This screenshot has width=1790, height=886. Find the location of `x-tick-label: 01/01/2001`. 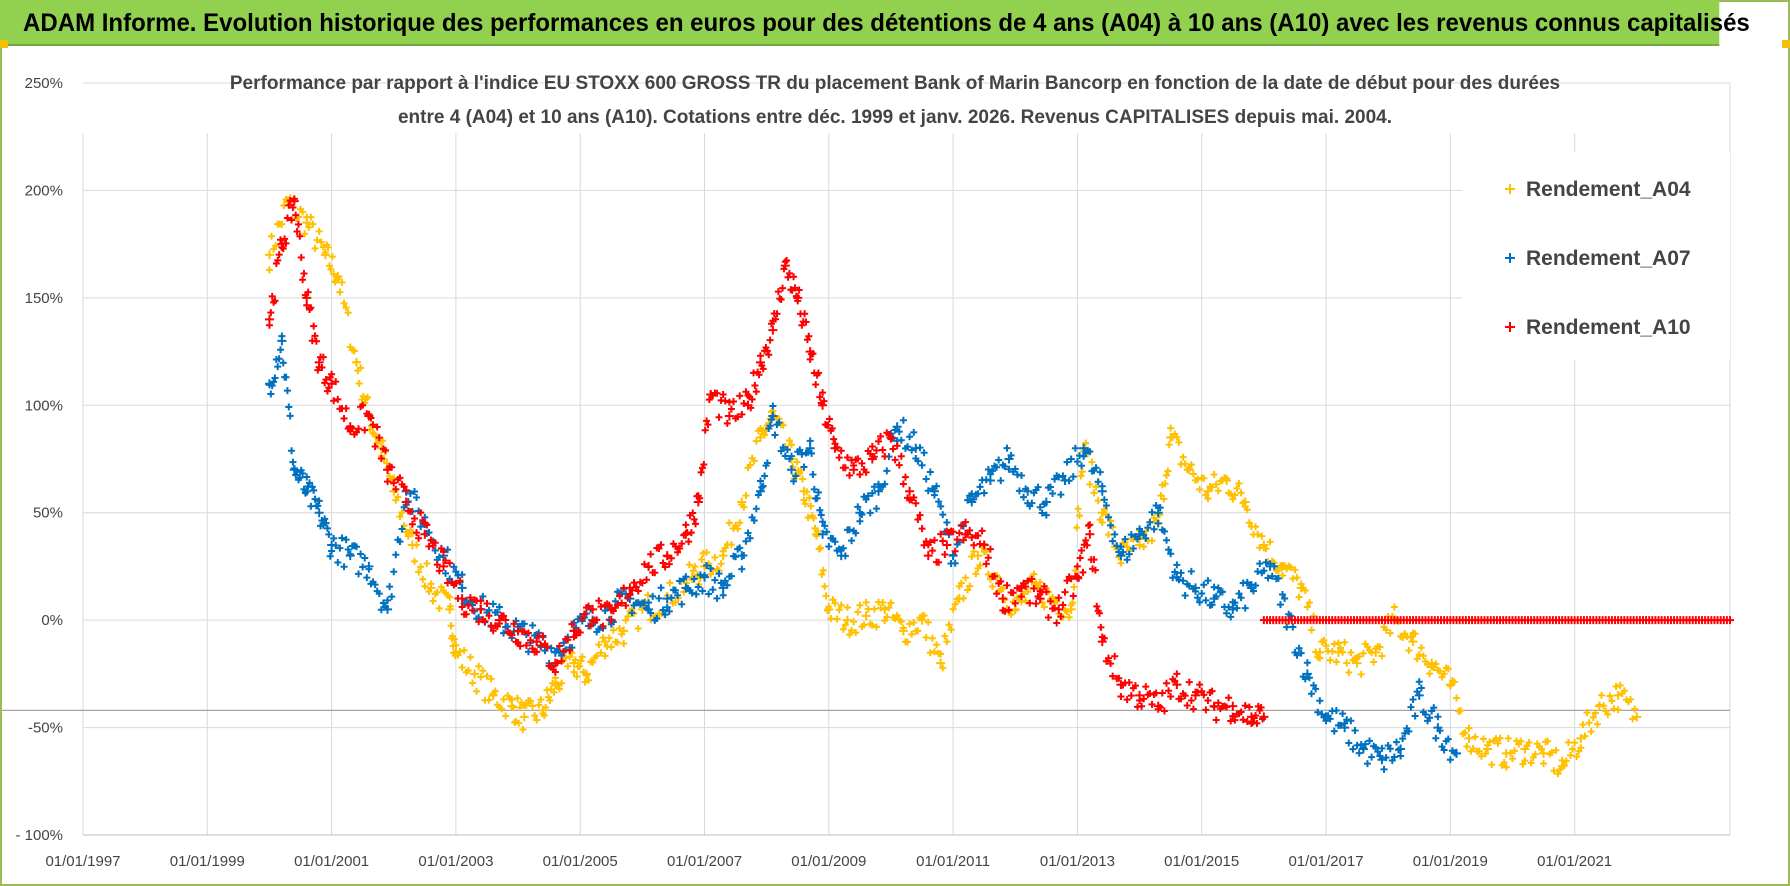

x-tick-label: 01/01/2001 is located at coordinates (331, 861).